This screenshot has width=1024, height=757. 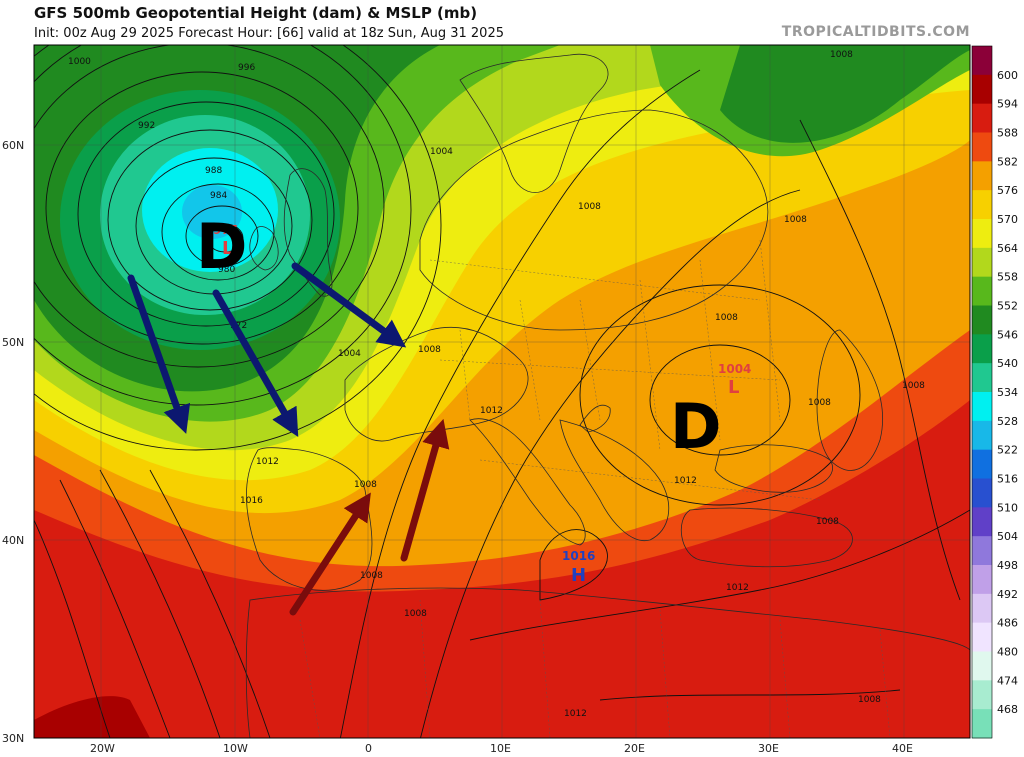 I want to click on colorbar-label: 570, so click(x=1007, y=219).